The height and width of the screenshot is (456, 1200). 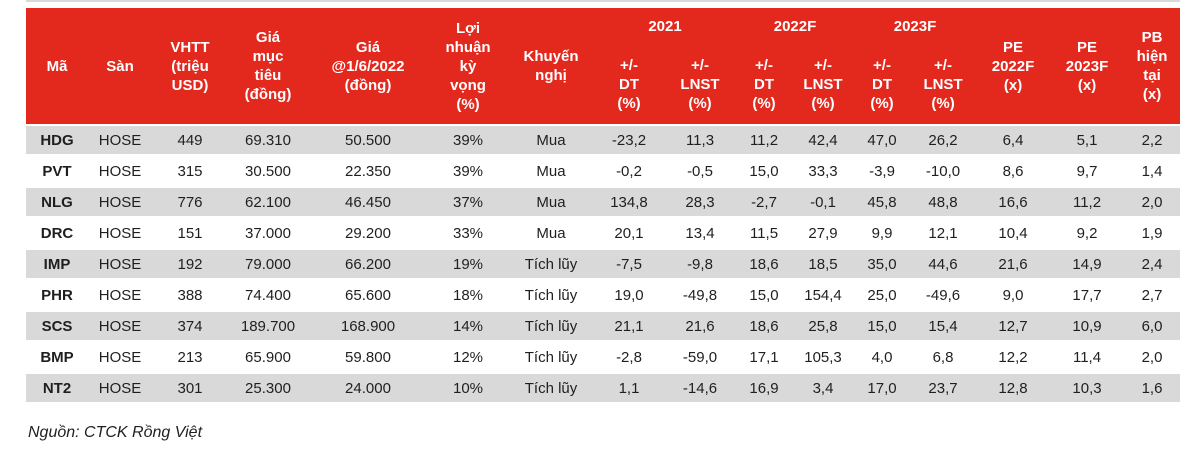 What do you see at coordinates (190, 140) in the screenshot?
I see `table-cell: 449` at bounding box center [190, 140].